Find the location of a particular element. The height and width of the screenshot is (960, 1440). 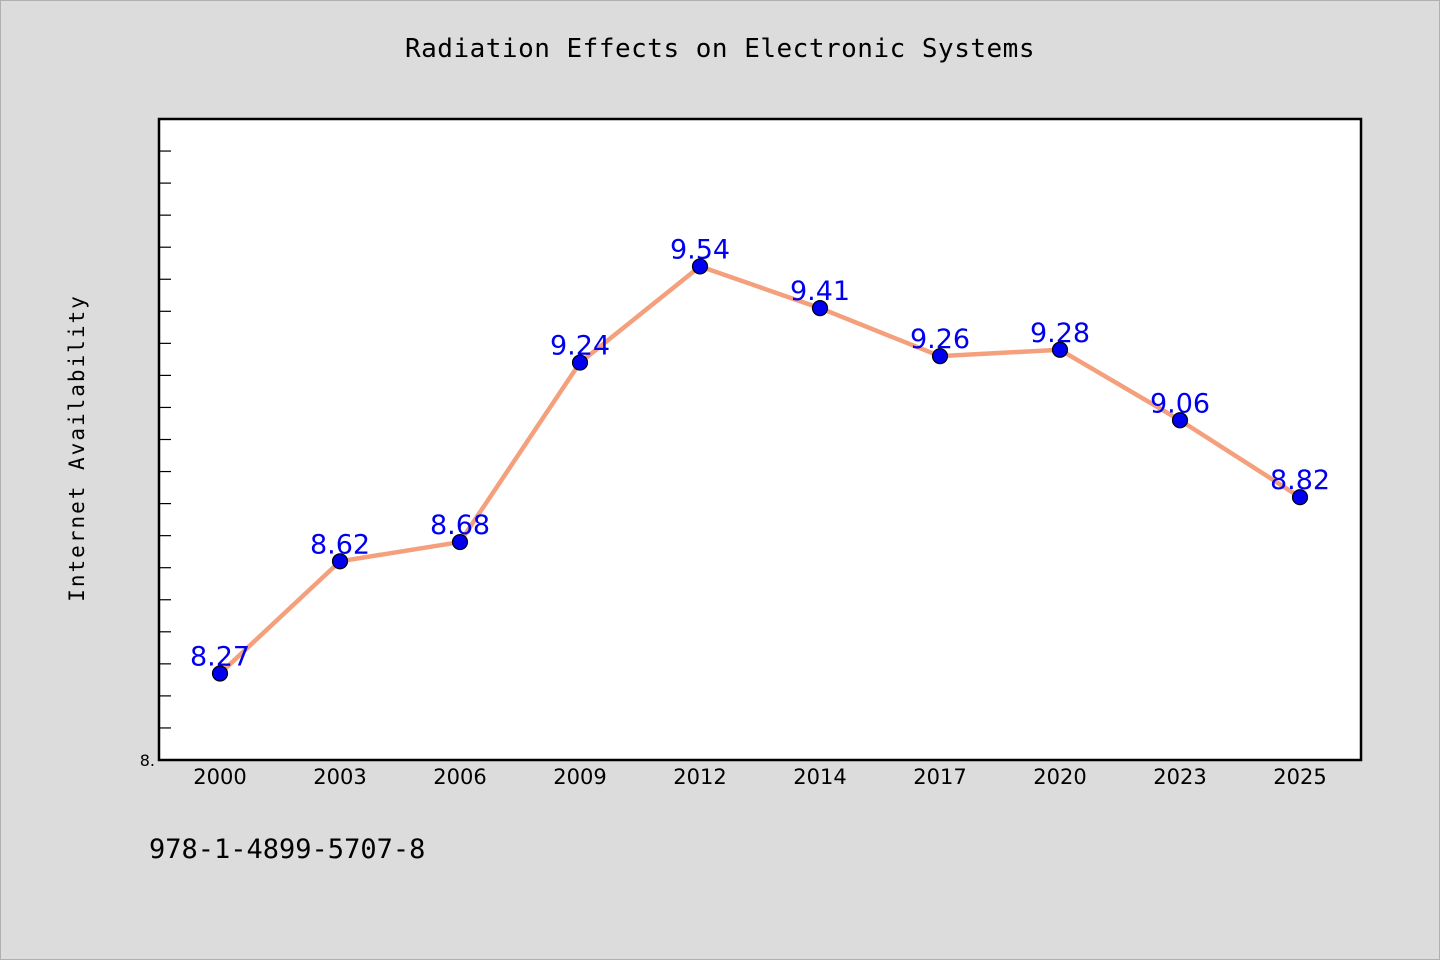

isbn-text: 978-1-4899-5707-8 is located at coordinates (287, 849).